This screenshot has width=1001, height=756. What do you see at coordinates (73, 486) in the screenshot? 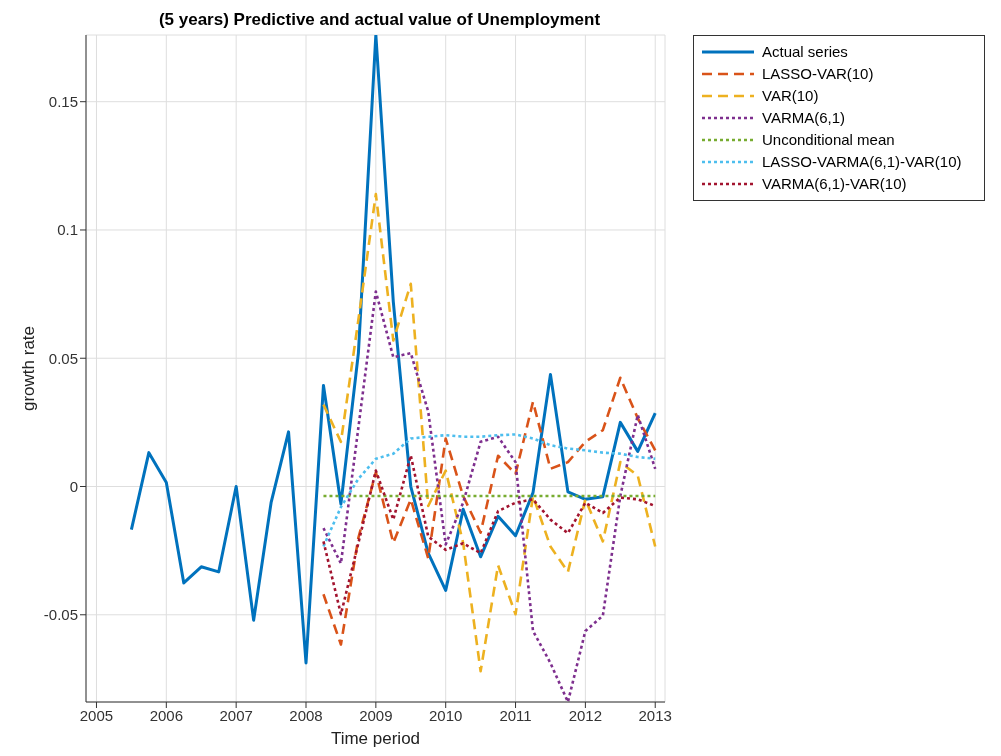
I see `y-tick-label: 0` at bounding box center [73, 486].